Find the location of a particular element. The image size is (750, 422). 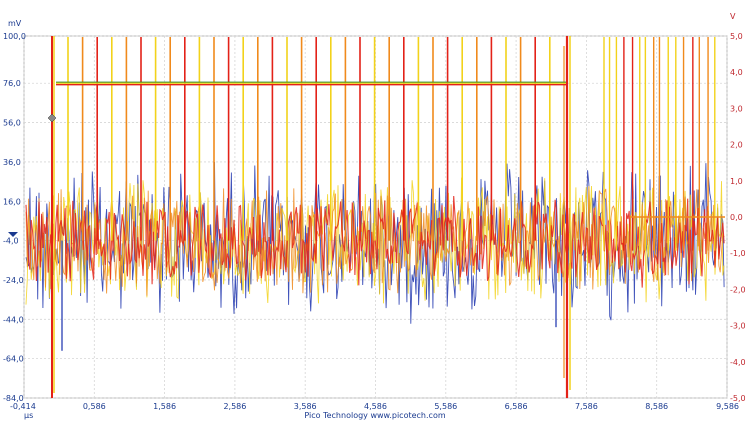

trigger-marker-icon is located at coordinates (13, 234).